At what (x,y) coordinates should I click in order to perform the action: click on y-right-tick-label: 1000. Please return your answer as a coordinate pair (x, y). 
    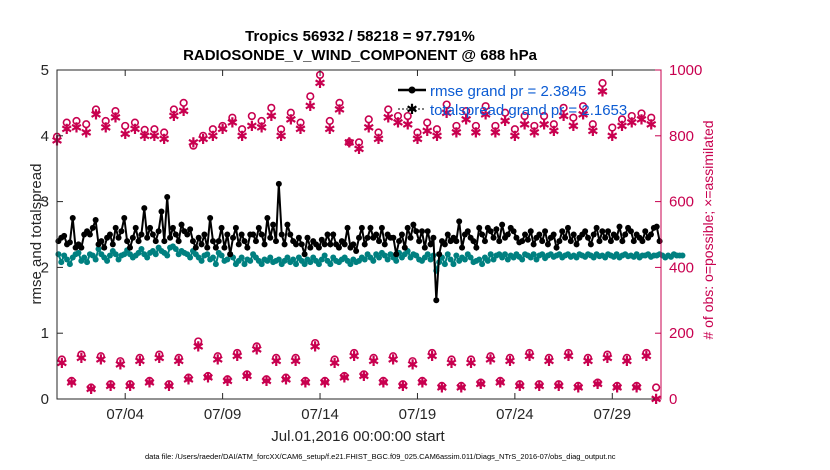
    Looking at the image, I should click on (685, 70).